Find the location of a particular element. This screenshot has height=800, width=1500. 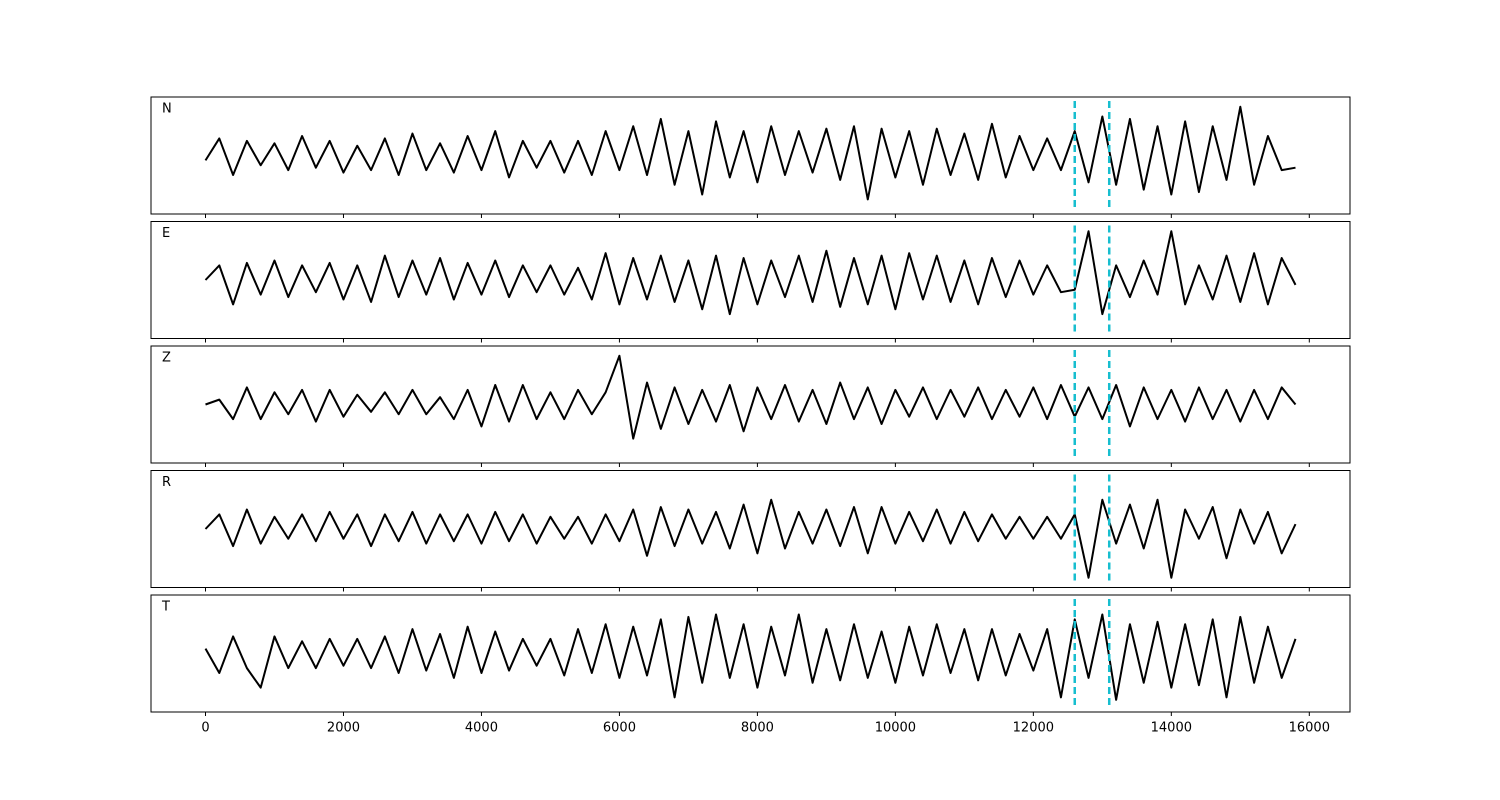

panel-label: T is located at coordinates (165, 607).